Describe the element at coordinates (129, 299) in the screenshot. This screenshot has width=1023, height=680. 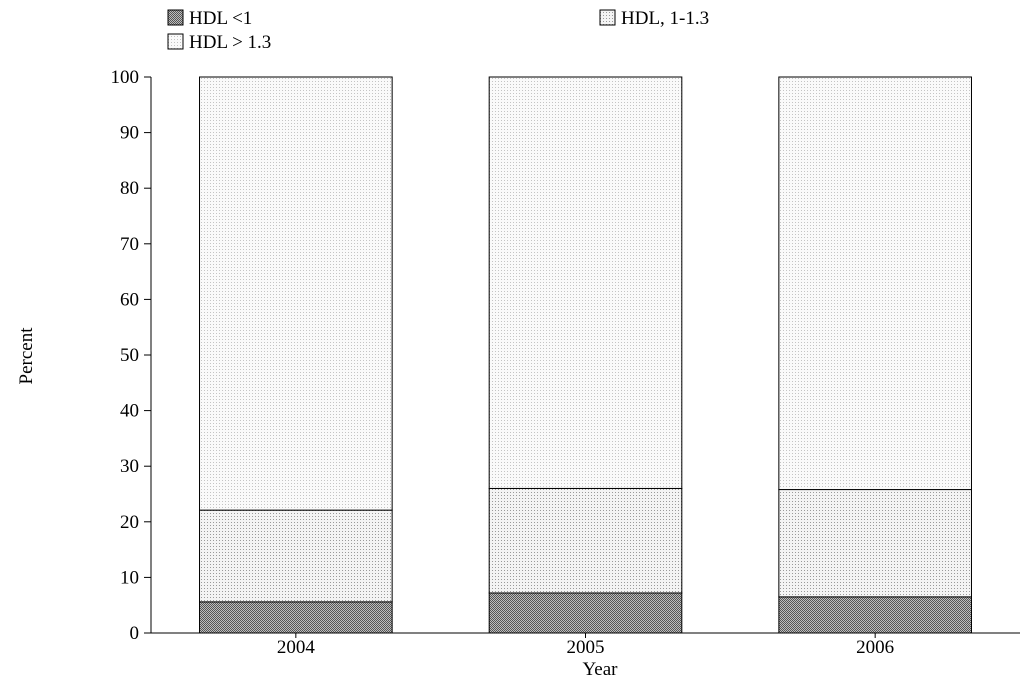
I see `y-tick-label: 60` at that location.